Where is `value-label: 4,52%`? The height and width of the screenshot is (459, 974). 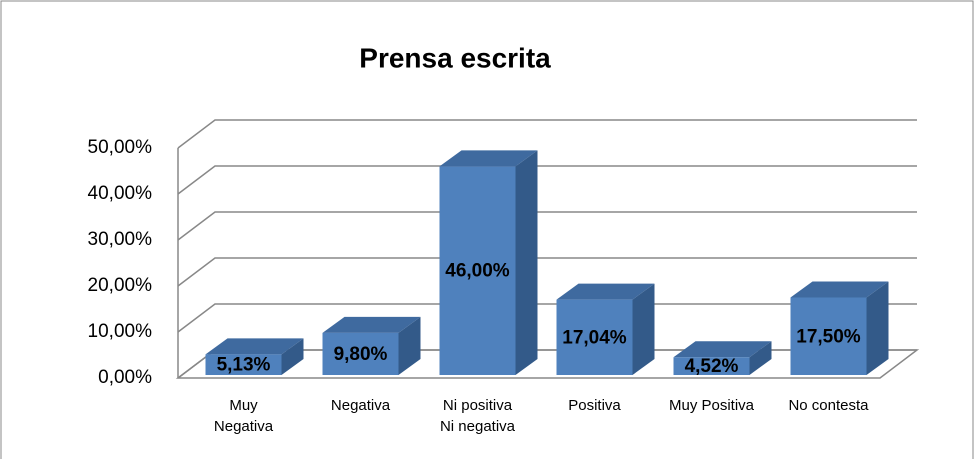 value-label: 4,52% is located at coordinates (712, 366).